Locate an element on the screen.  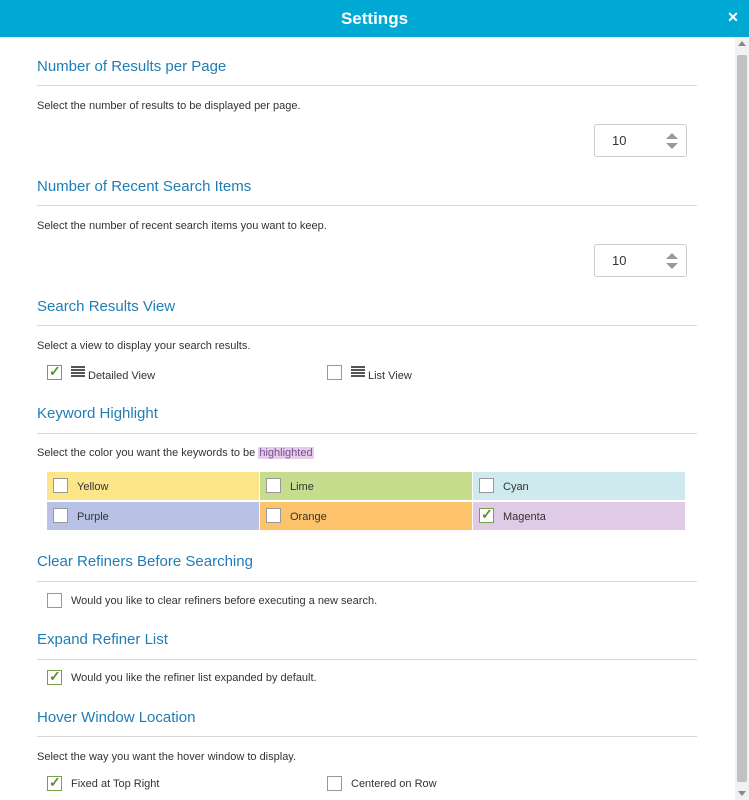
recent-search-title: Number of Recent Search Items is located at coordinates (144, 186).